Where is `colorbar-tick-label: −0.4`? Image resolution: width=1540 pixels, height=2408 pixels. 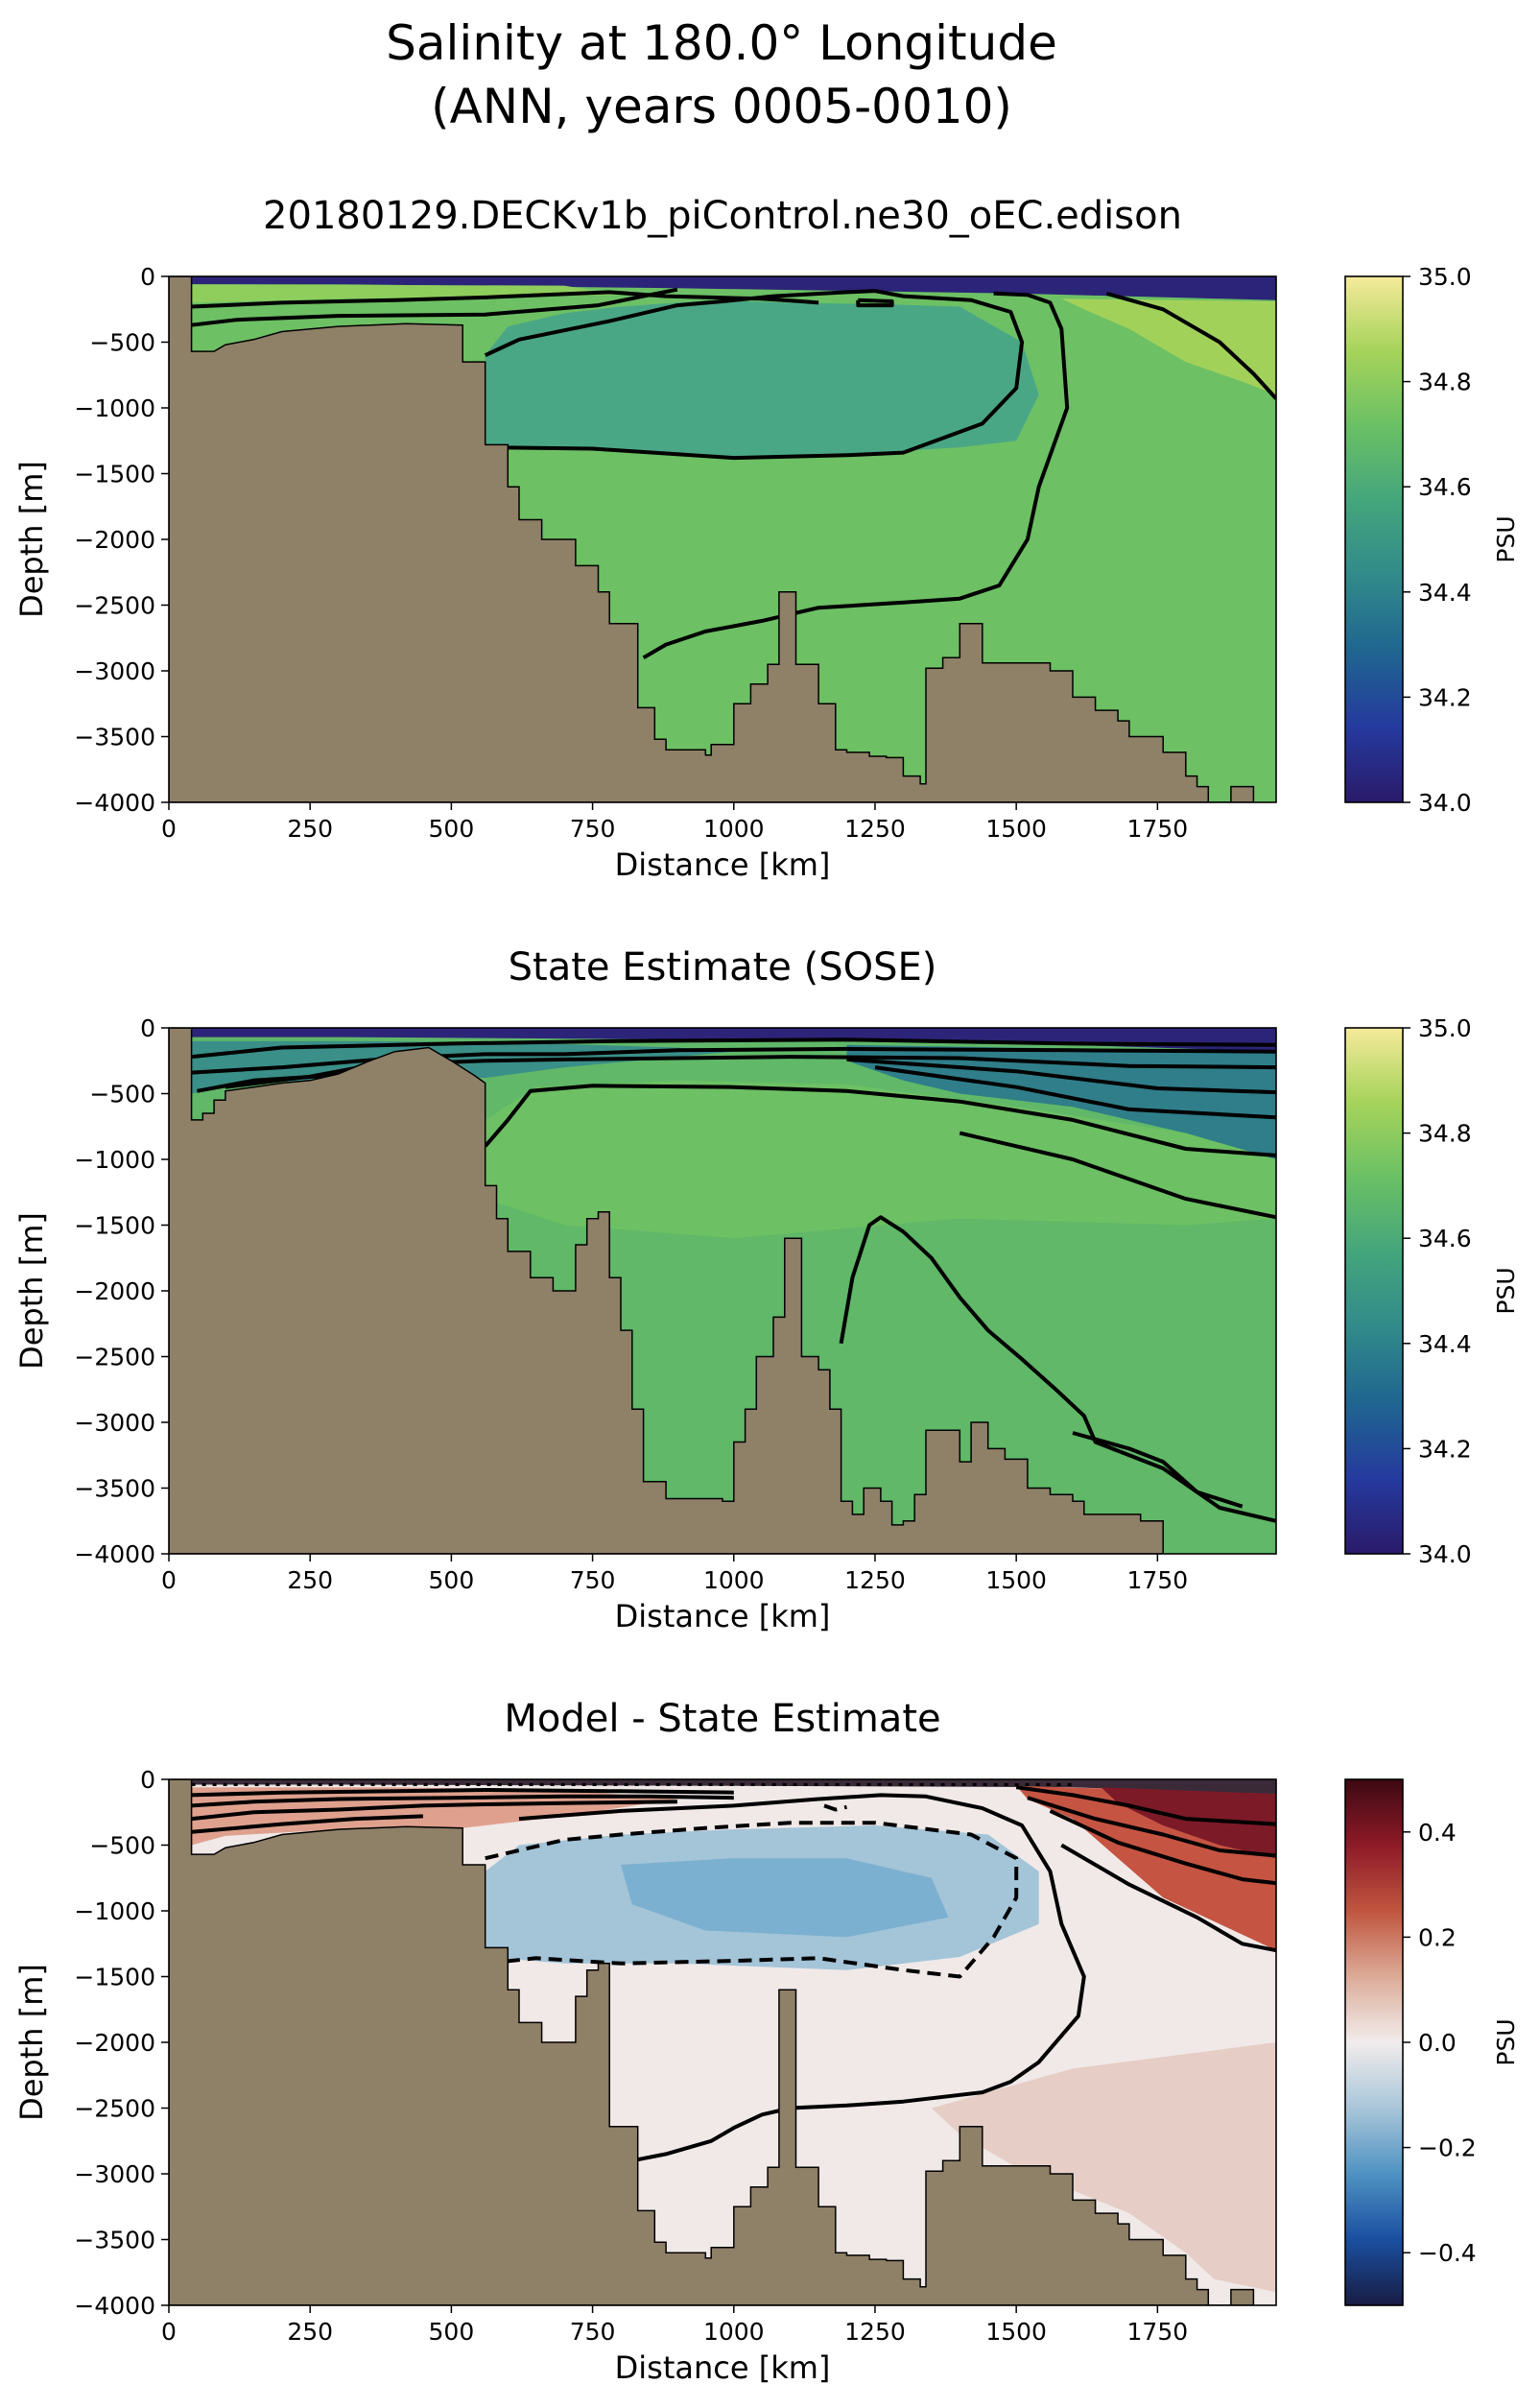 colorbar-tick-label: −0.4 is located at coordinates (1447, 2253).